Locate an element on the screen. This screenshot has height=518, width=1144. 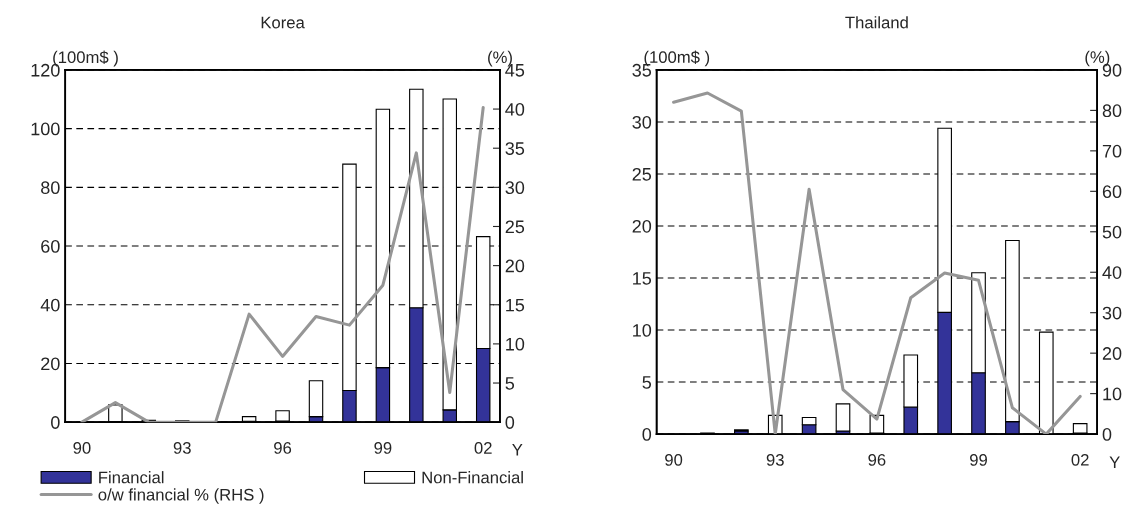
y-tick-label: 80 is located at coordinates (50, 188).